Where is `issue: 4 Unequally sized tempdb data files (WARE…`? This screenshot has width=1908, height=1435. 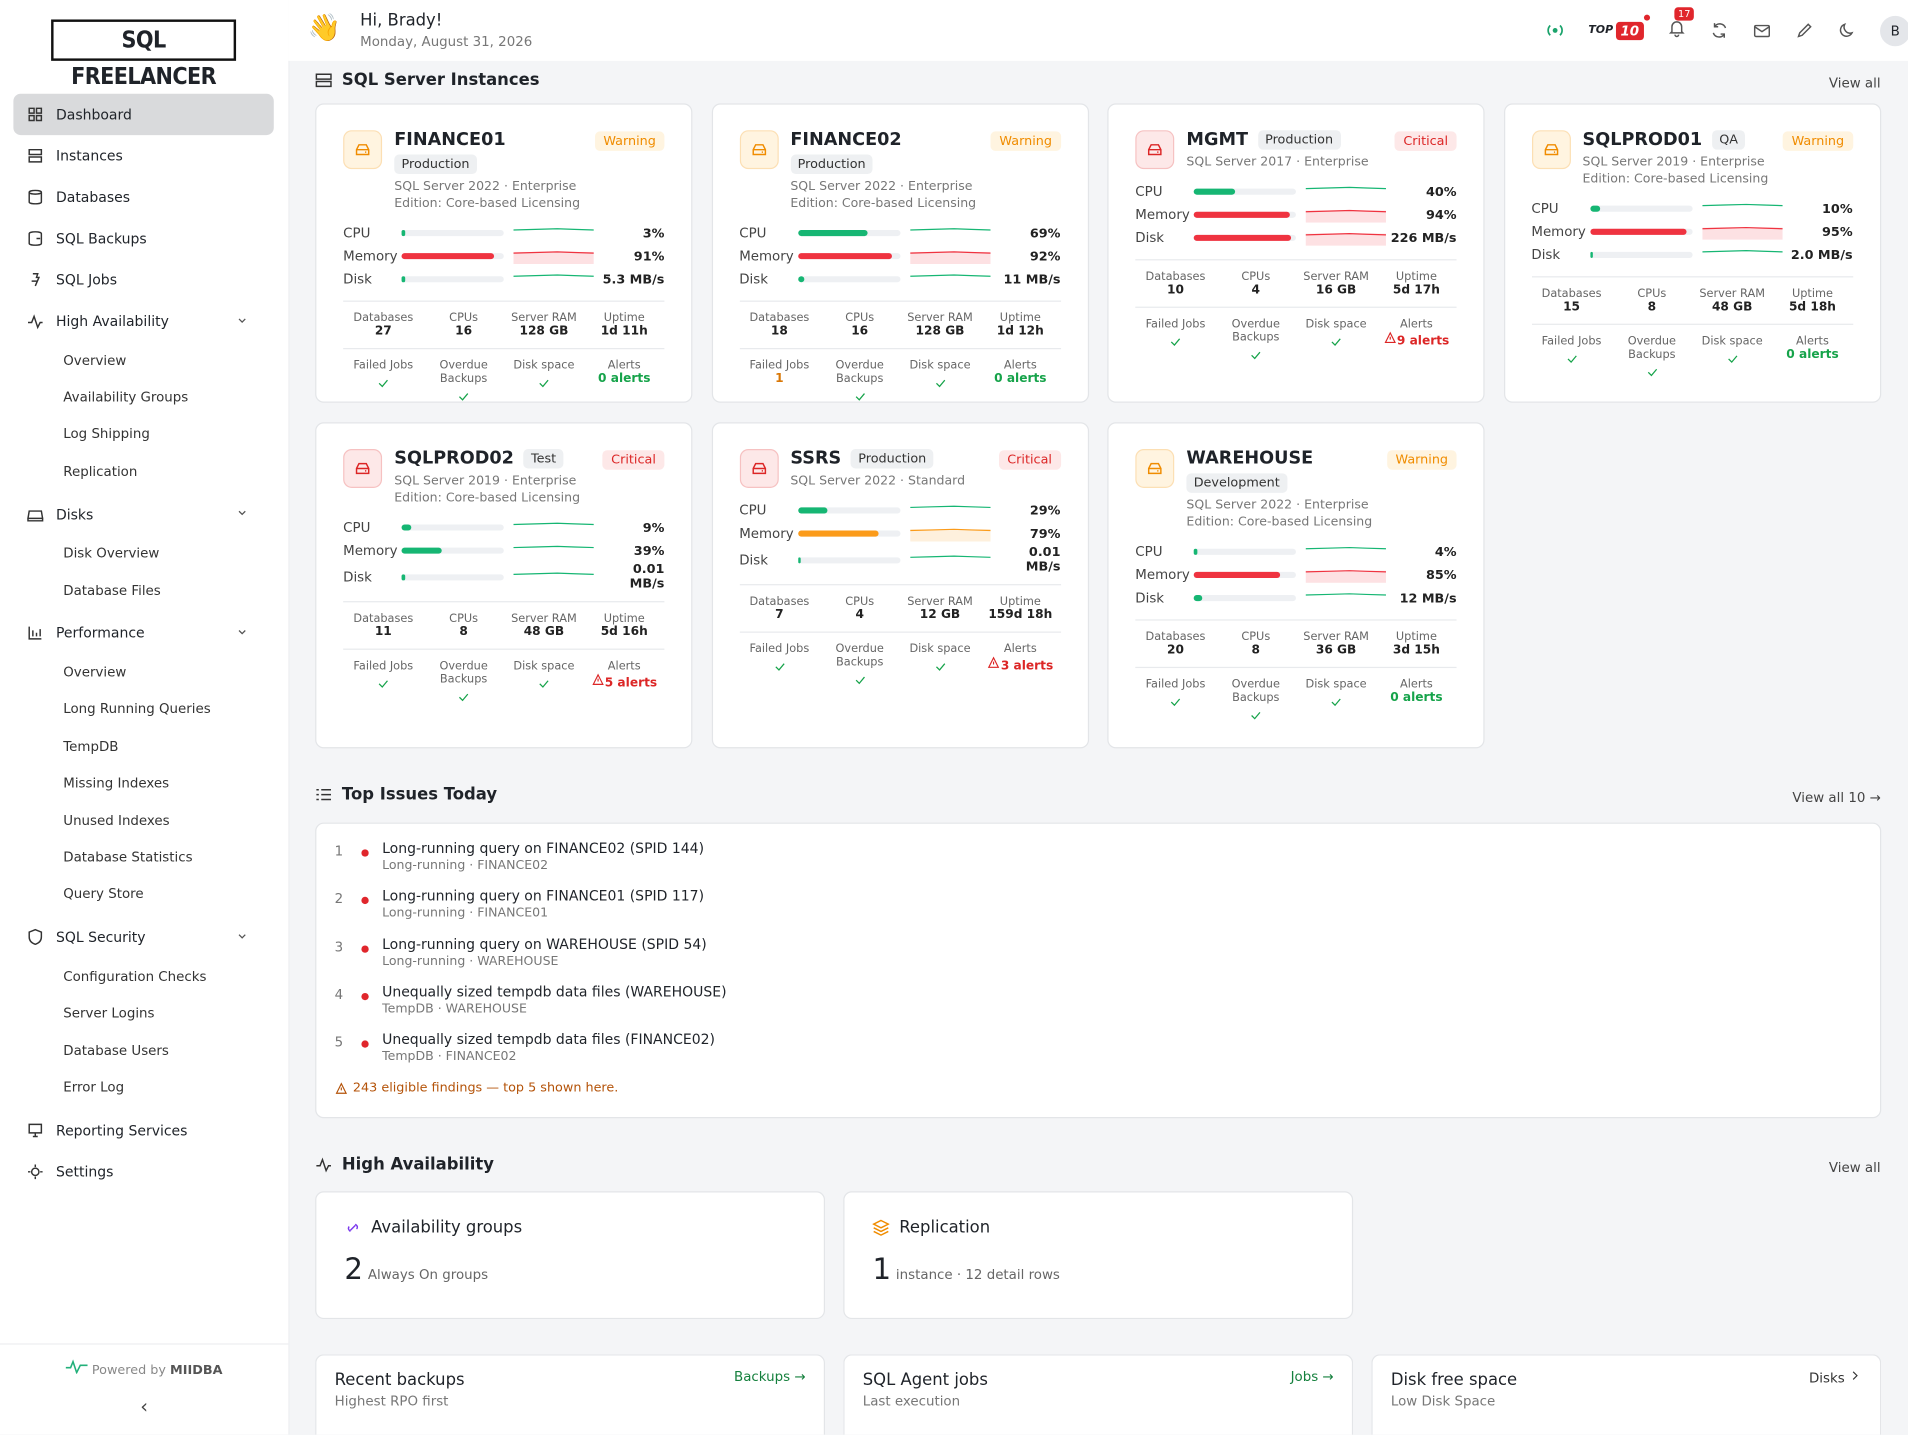
issue: 4 Unequally sized tempdb data files (WARE… is located at coordinates (1098, 1007).